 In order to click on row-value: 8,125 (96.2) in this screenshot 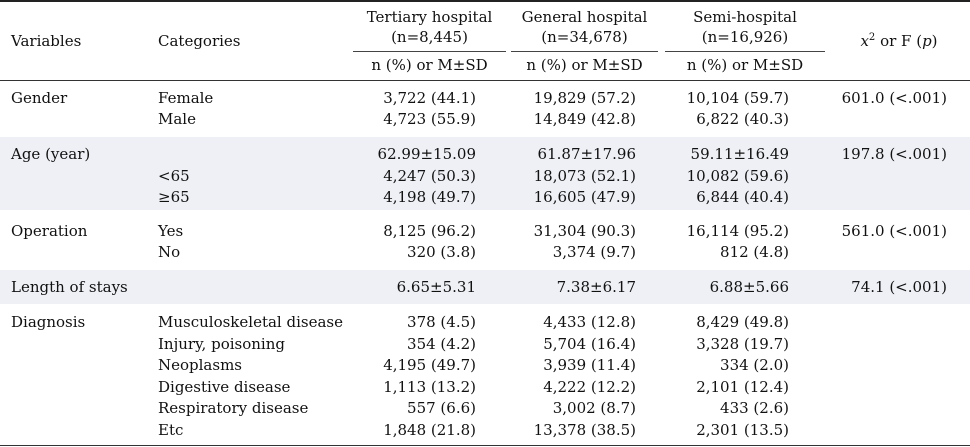, I will do `click(429, 231)`.